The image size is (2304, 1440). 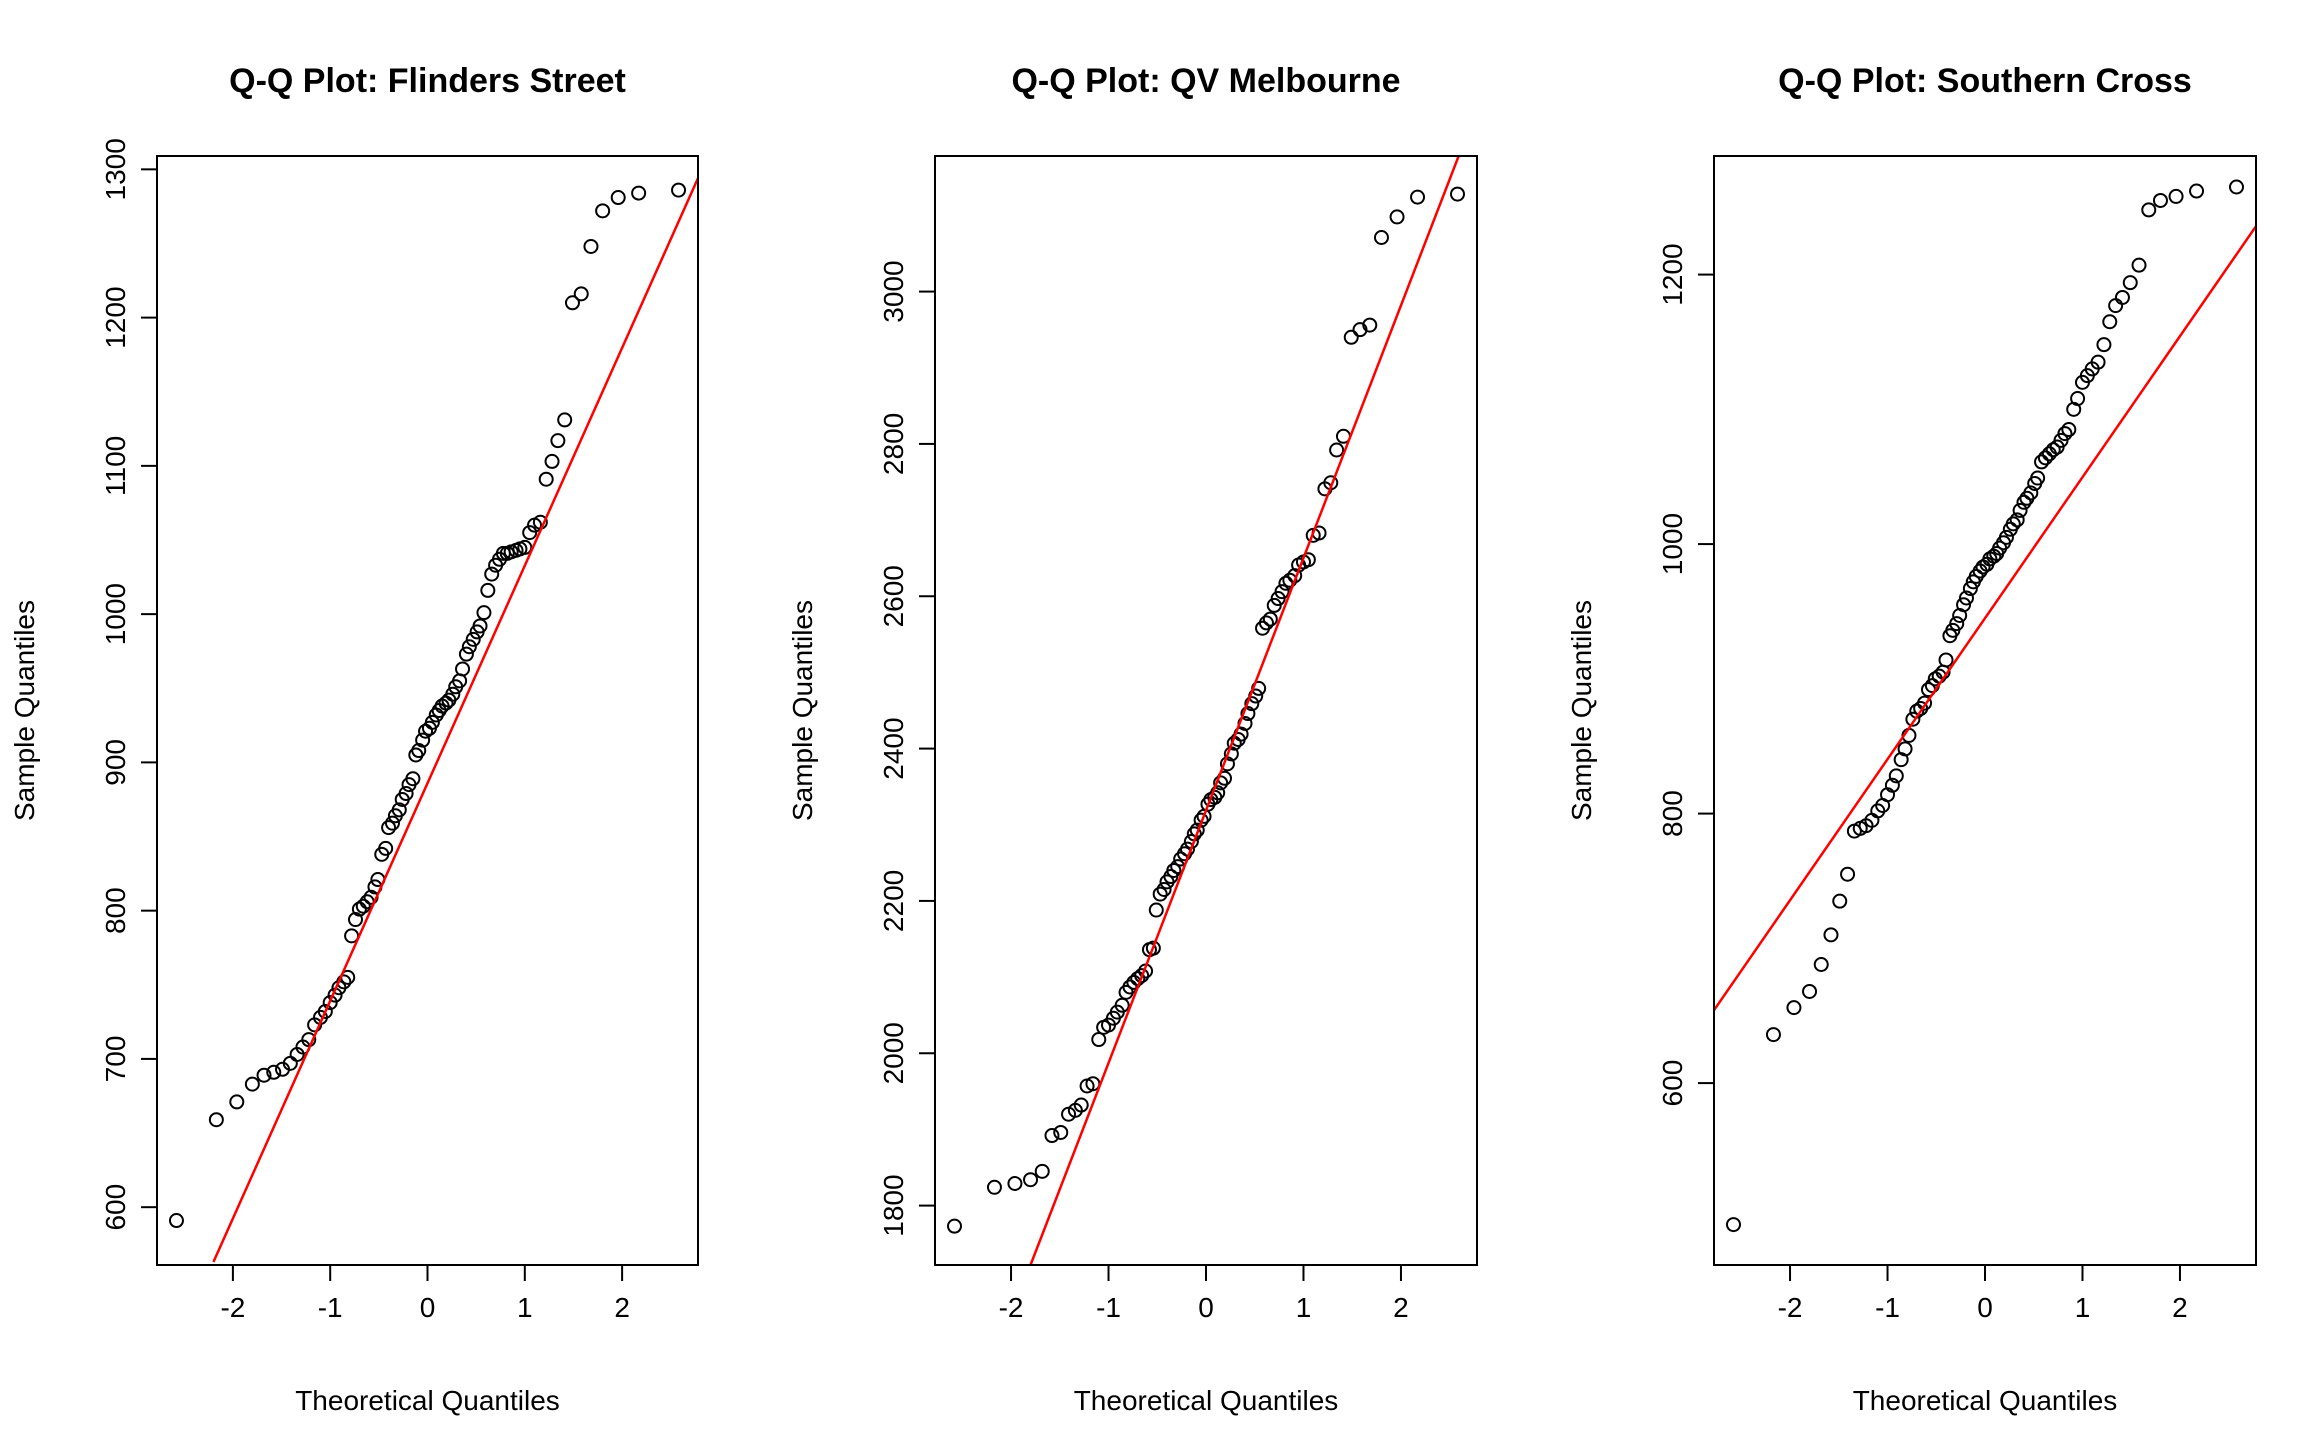 I want to click on y-tick-label: 700, so click(x=115, y=1059).